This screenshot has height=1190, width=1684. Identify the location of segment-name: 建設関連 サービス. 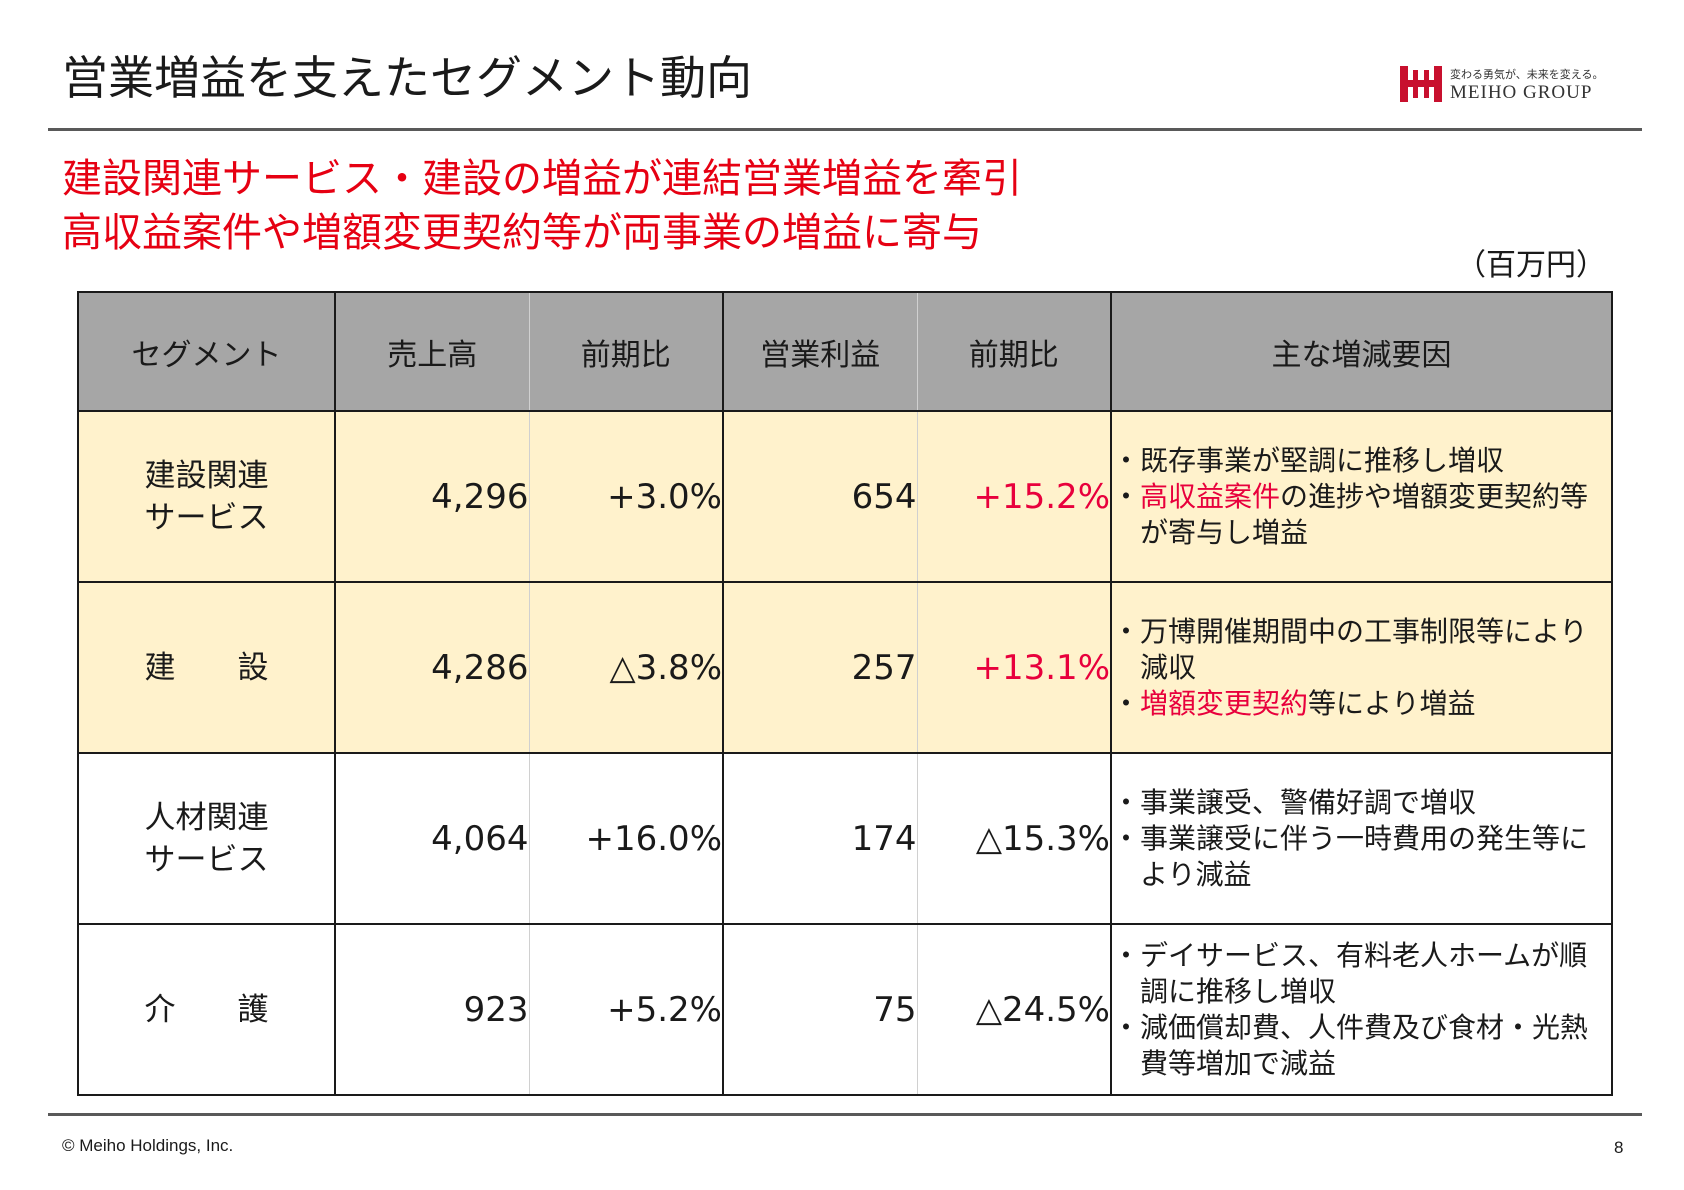
(206, 496).